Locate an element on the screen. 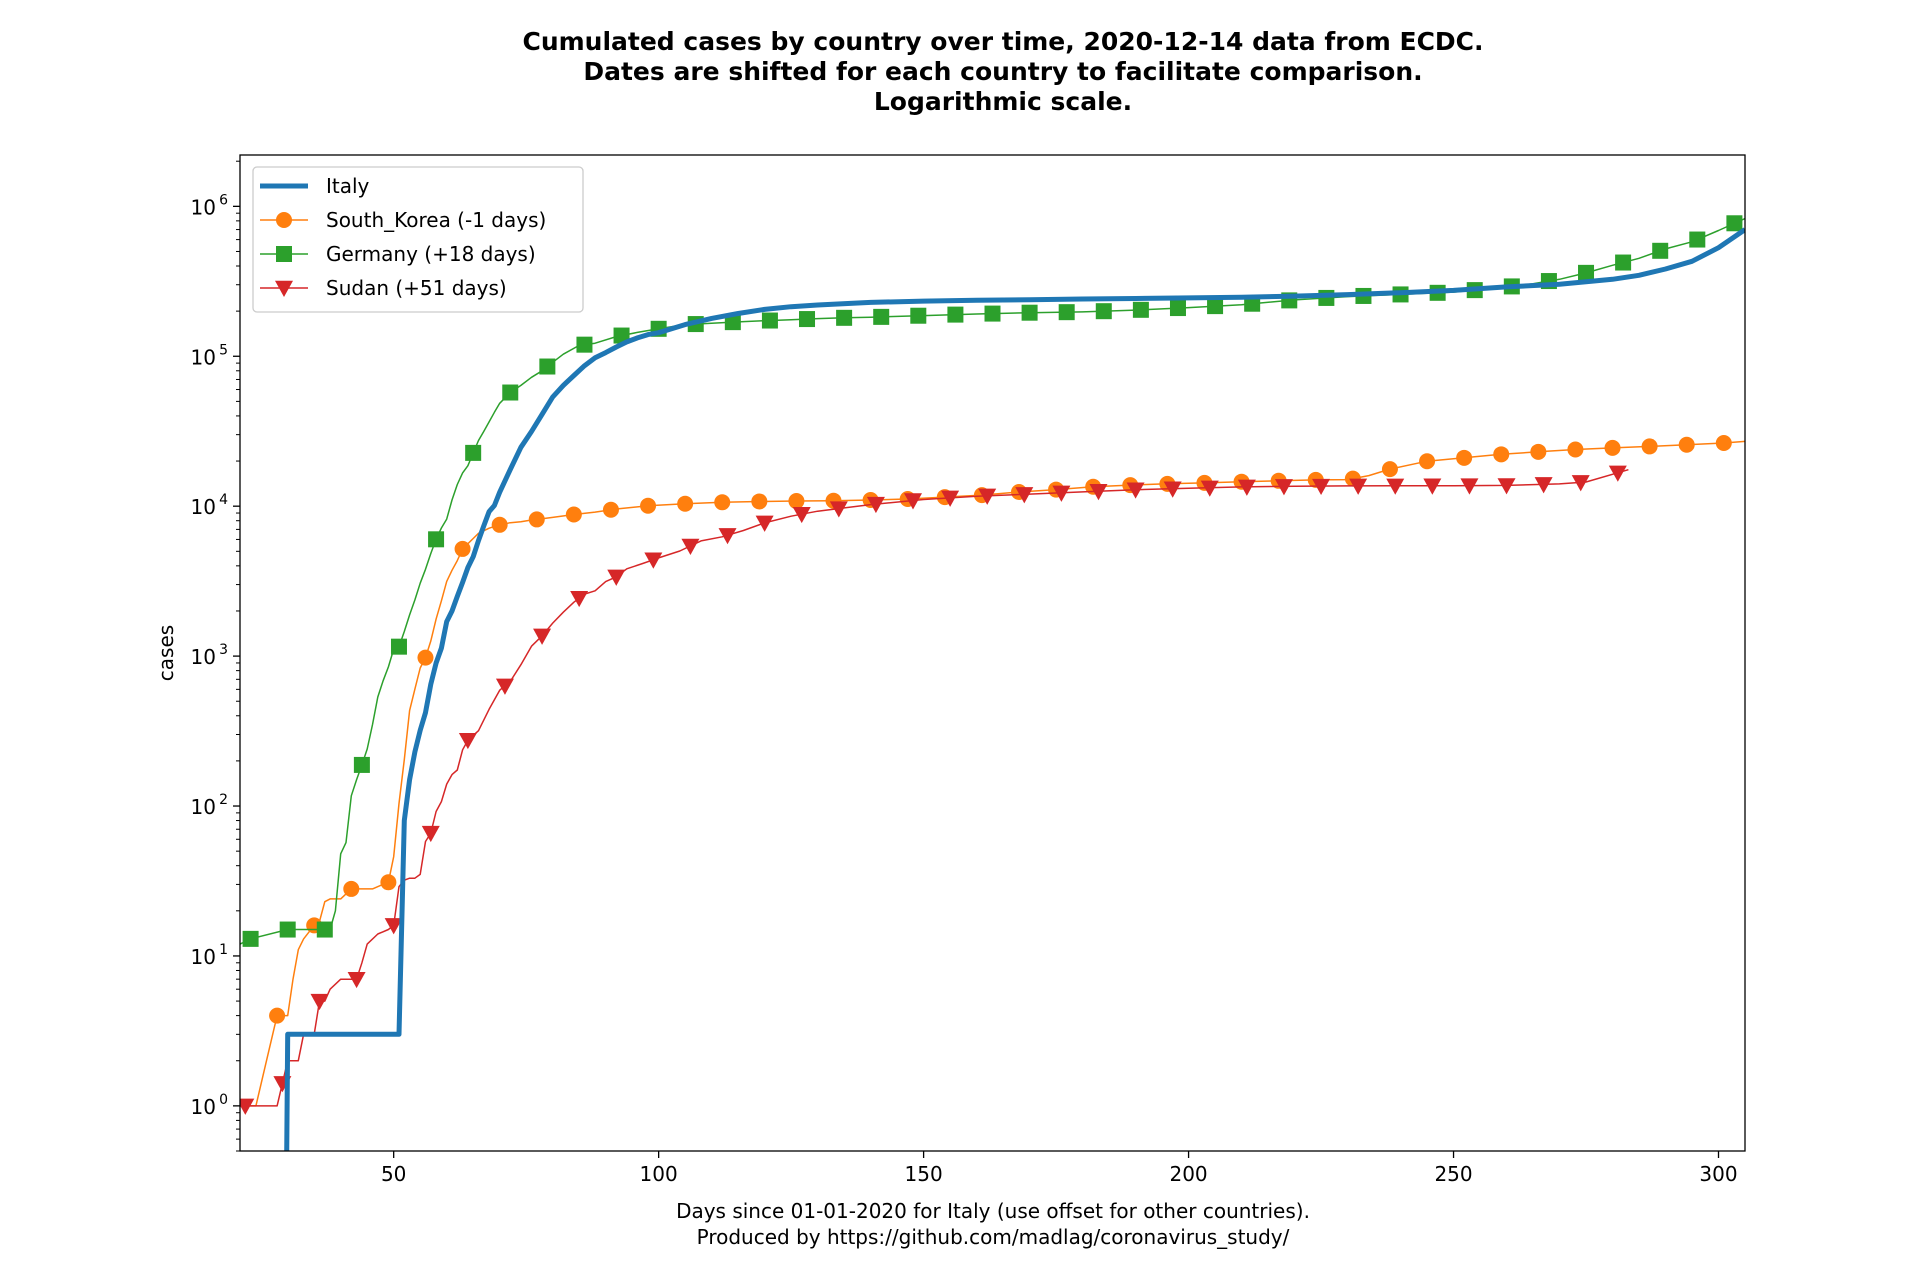 Image resolution: width=1920 pixels, height=1280 pixels. y-axis-label: cases is located at coordinates (166, 653).